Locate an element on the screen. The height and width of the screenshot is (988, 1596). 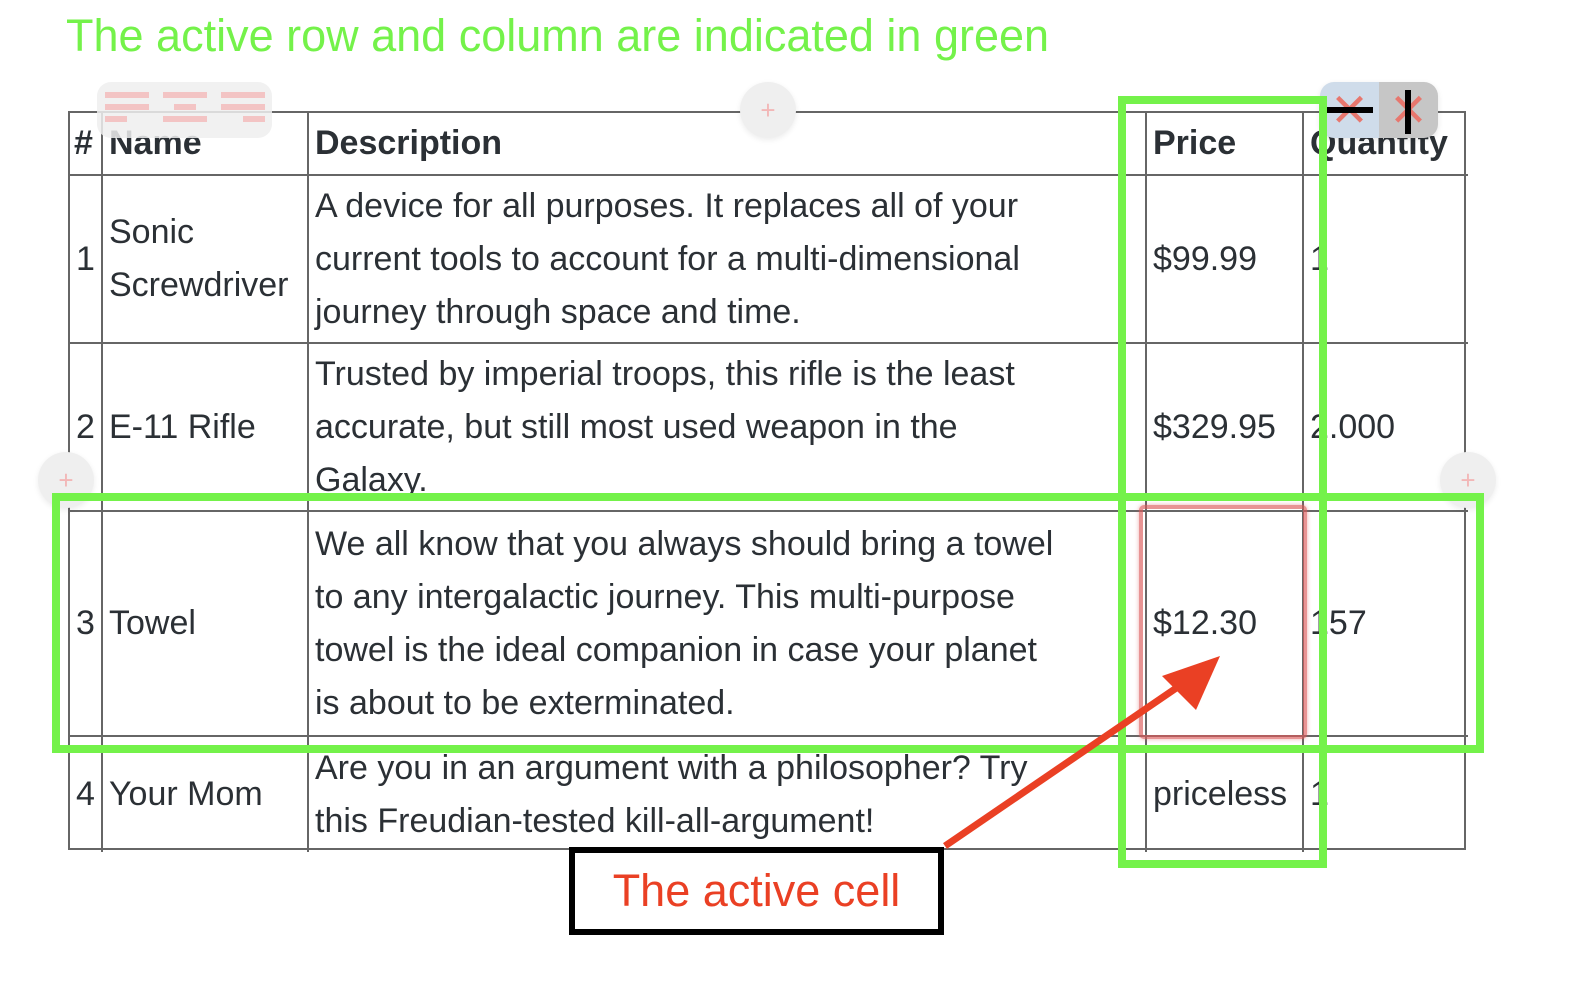
name-cell: Towel is located at coordinates (206, 624).